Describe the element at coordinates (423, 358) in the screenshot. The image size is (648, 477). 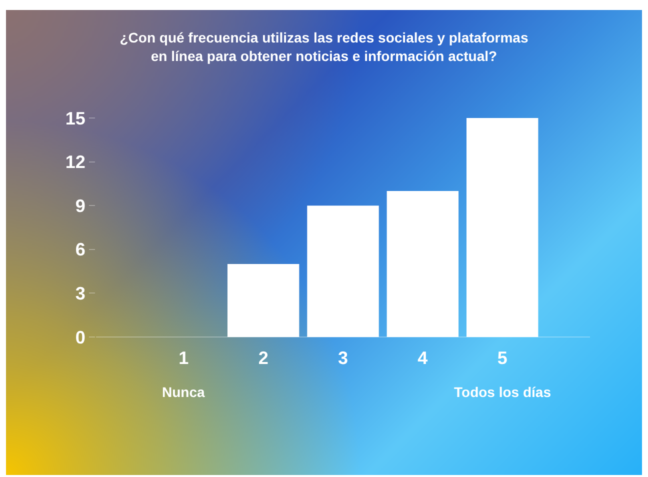
I see `x-tick-label: 4` at that location.